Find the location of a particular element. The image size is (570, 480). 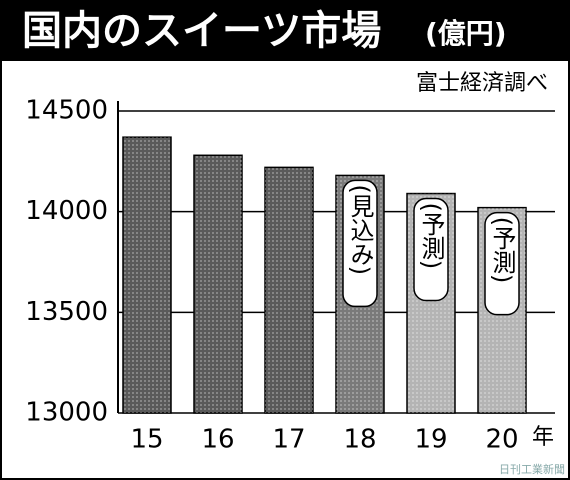

x-tick-label: 19 is located at coordinates (430, 440).